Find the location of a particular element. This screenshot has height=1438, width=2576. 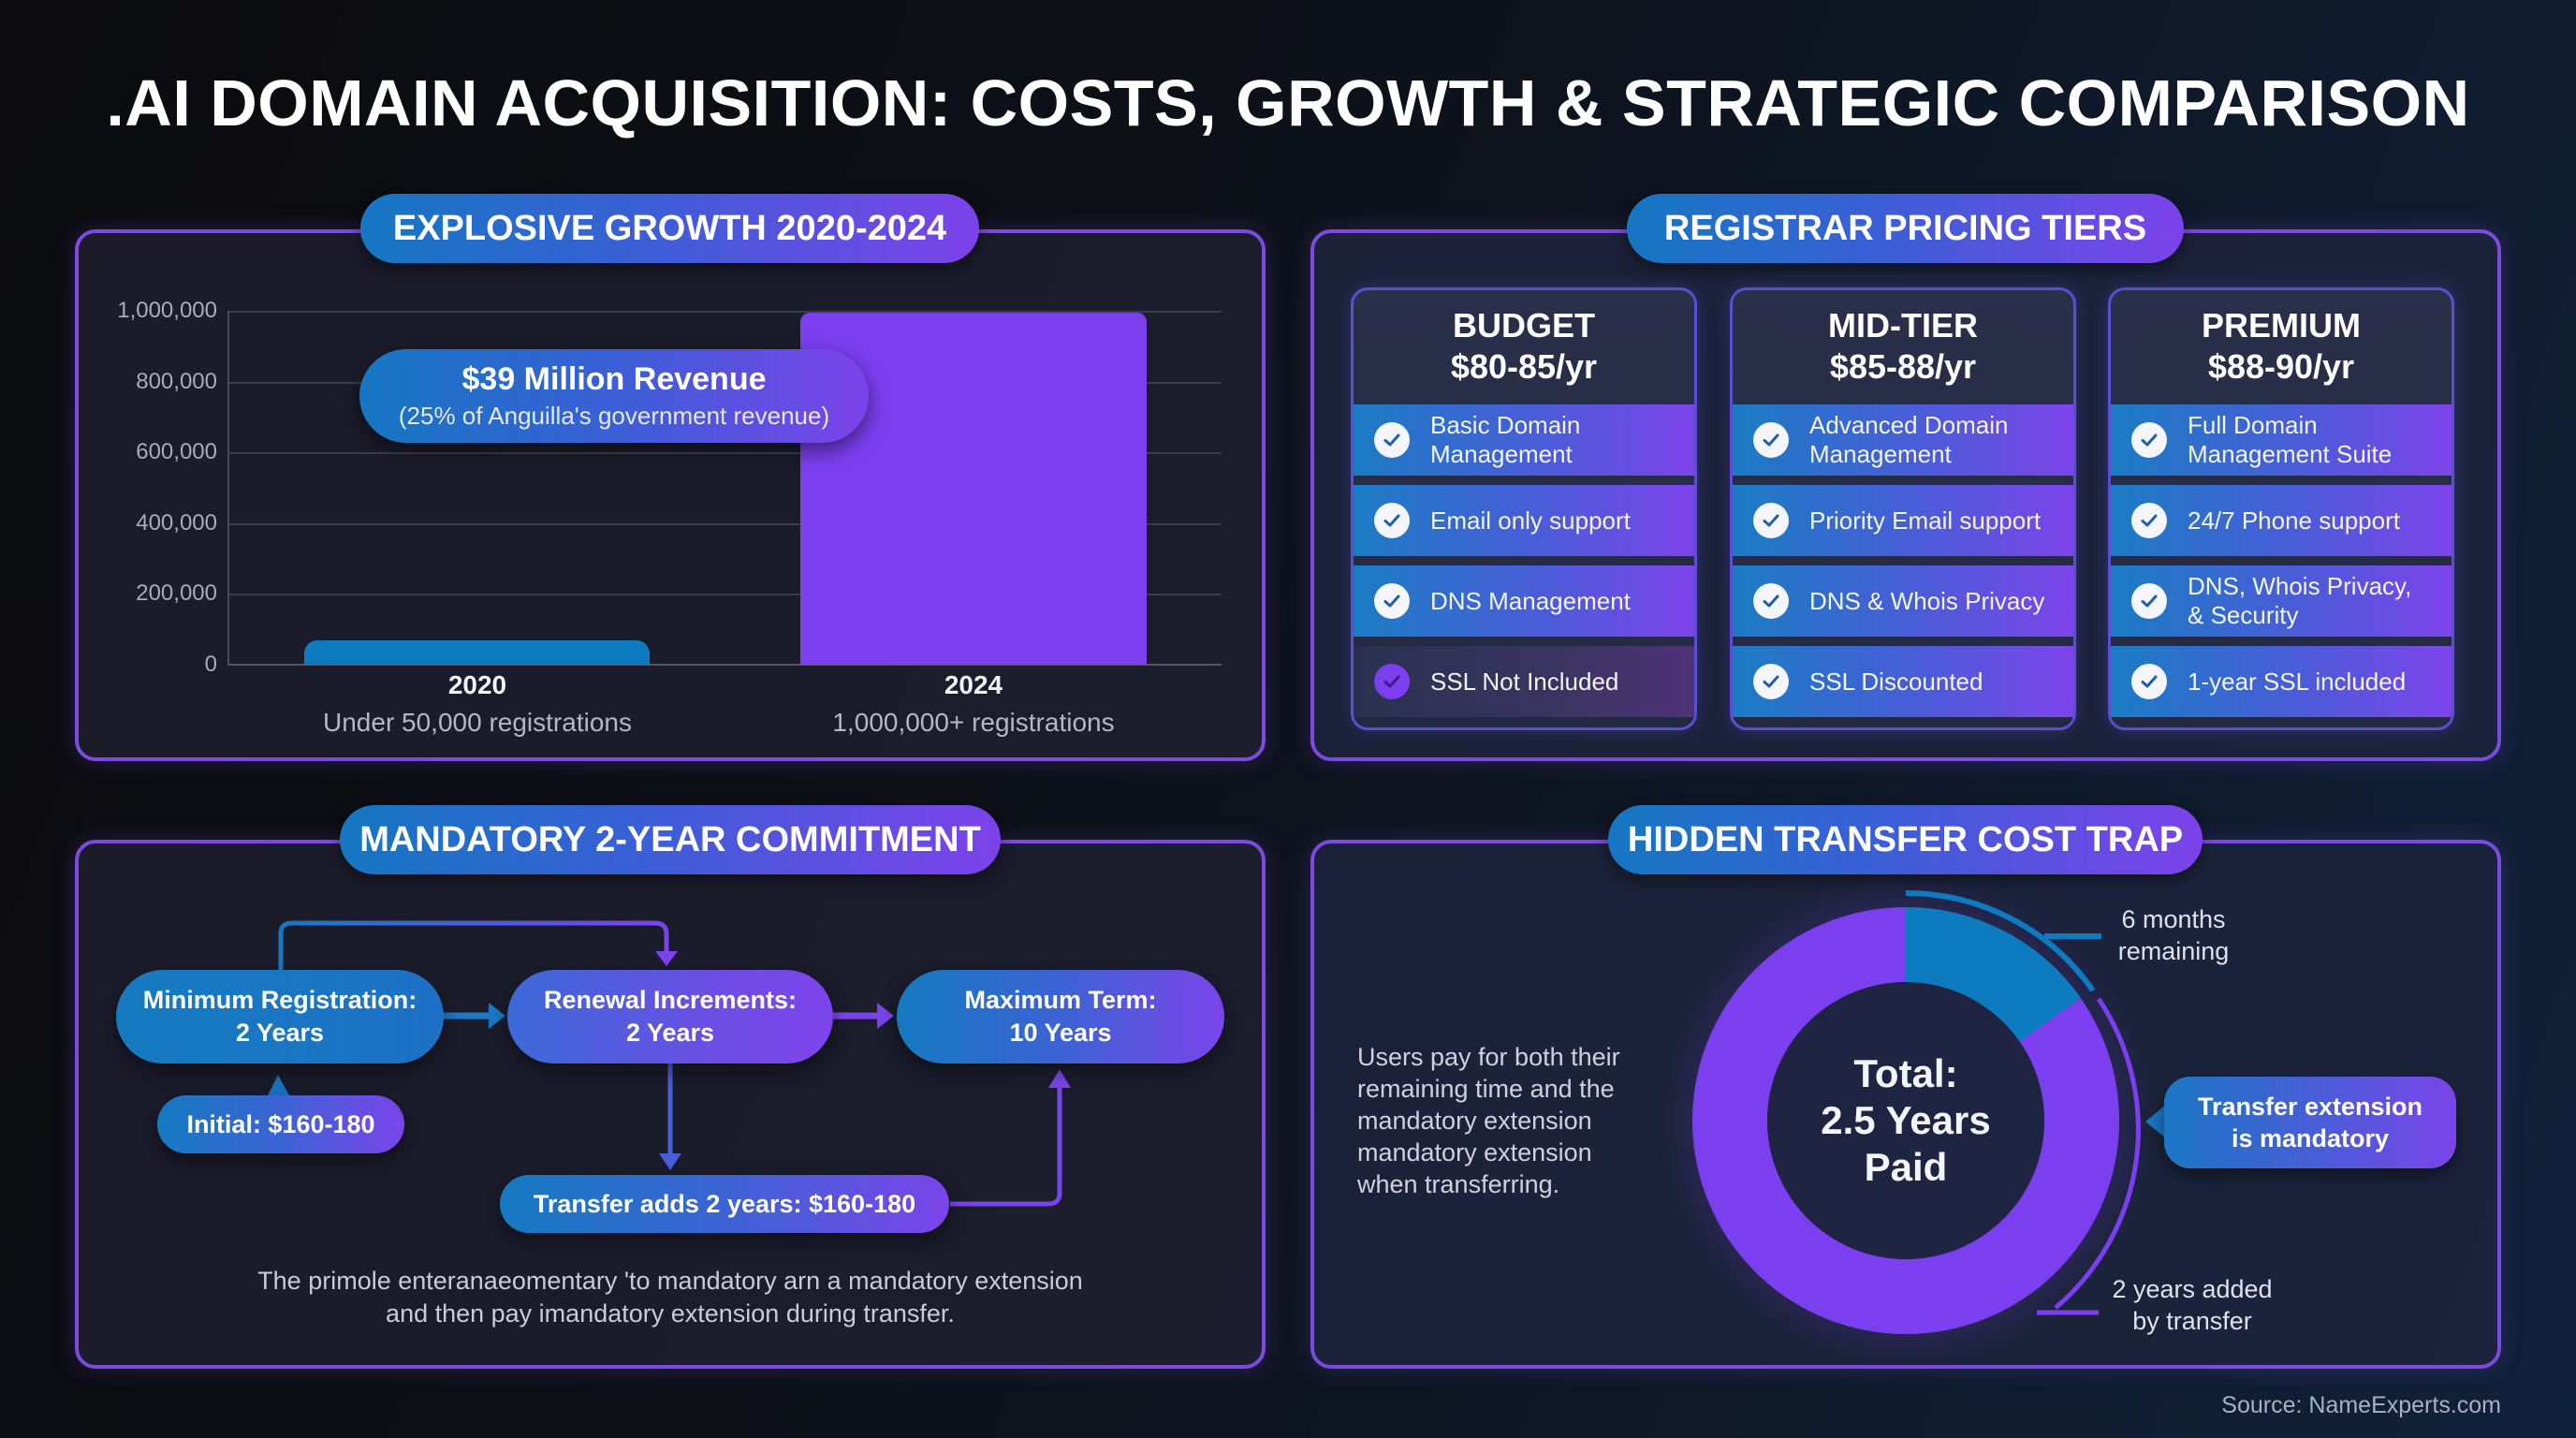

bubble-line: is mandatory is located at coordinates (2310, 1138).